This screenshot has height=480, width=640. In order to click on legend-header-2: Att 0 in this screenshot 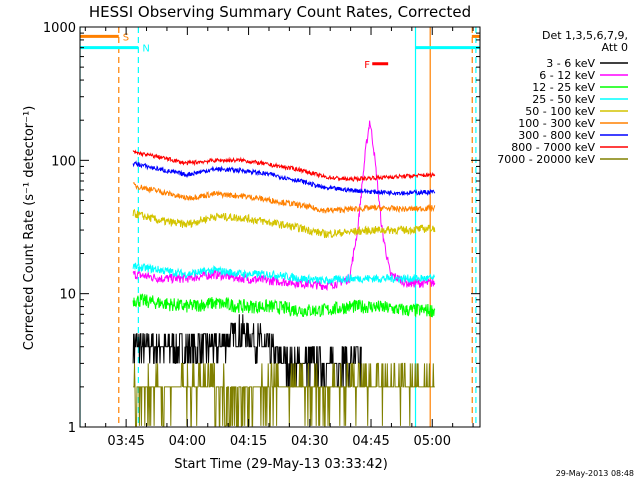, I will do `click(615, 47)`.